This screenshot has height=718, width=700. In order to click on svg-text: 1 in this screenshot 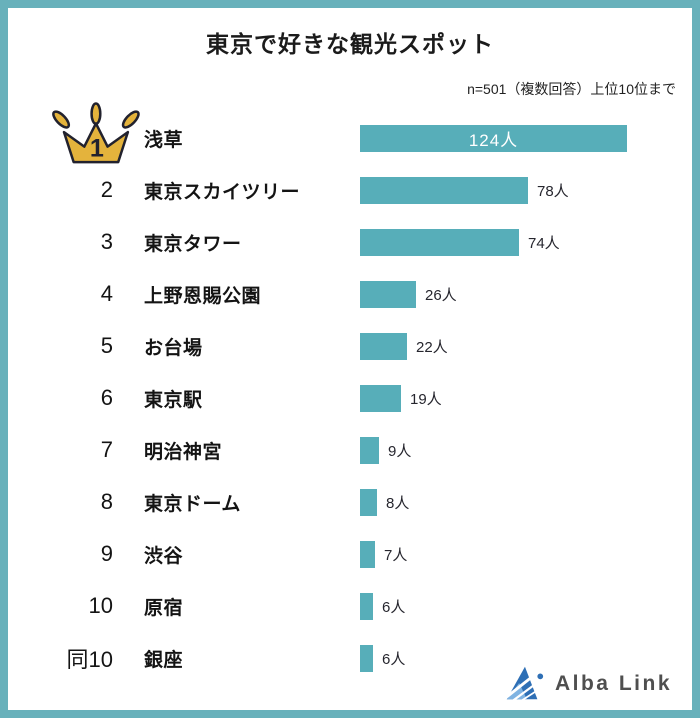, I will do `click(97, 148)`.